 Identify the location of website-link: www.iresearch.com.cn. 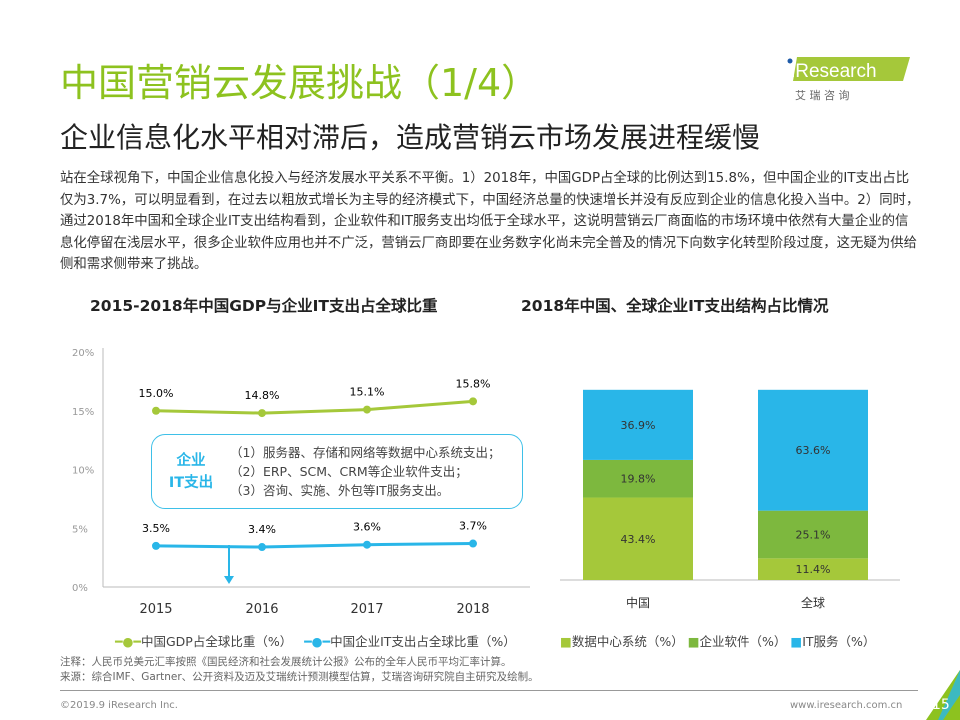
(846, 705).